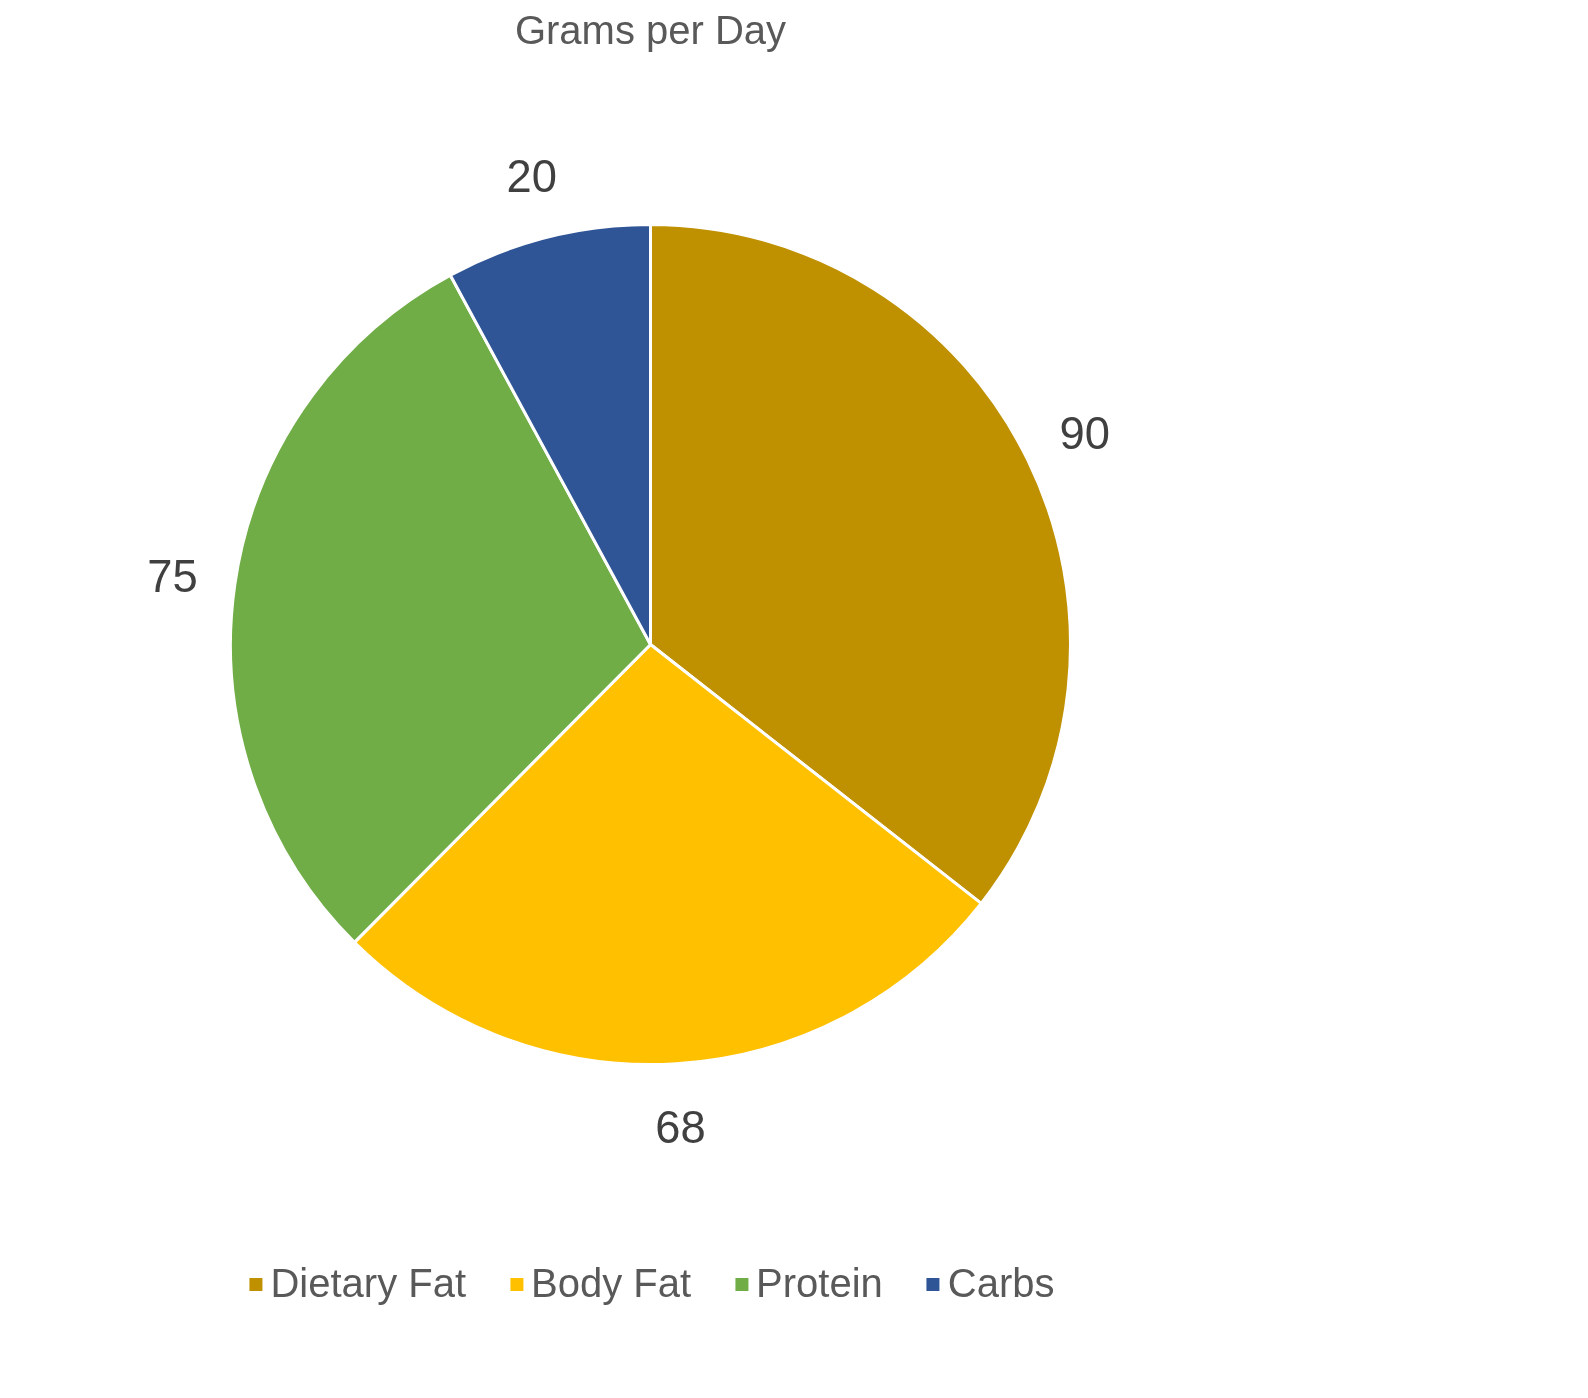  I want to click on data-label: 75, so click(172, 576).